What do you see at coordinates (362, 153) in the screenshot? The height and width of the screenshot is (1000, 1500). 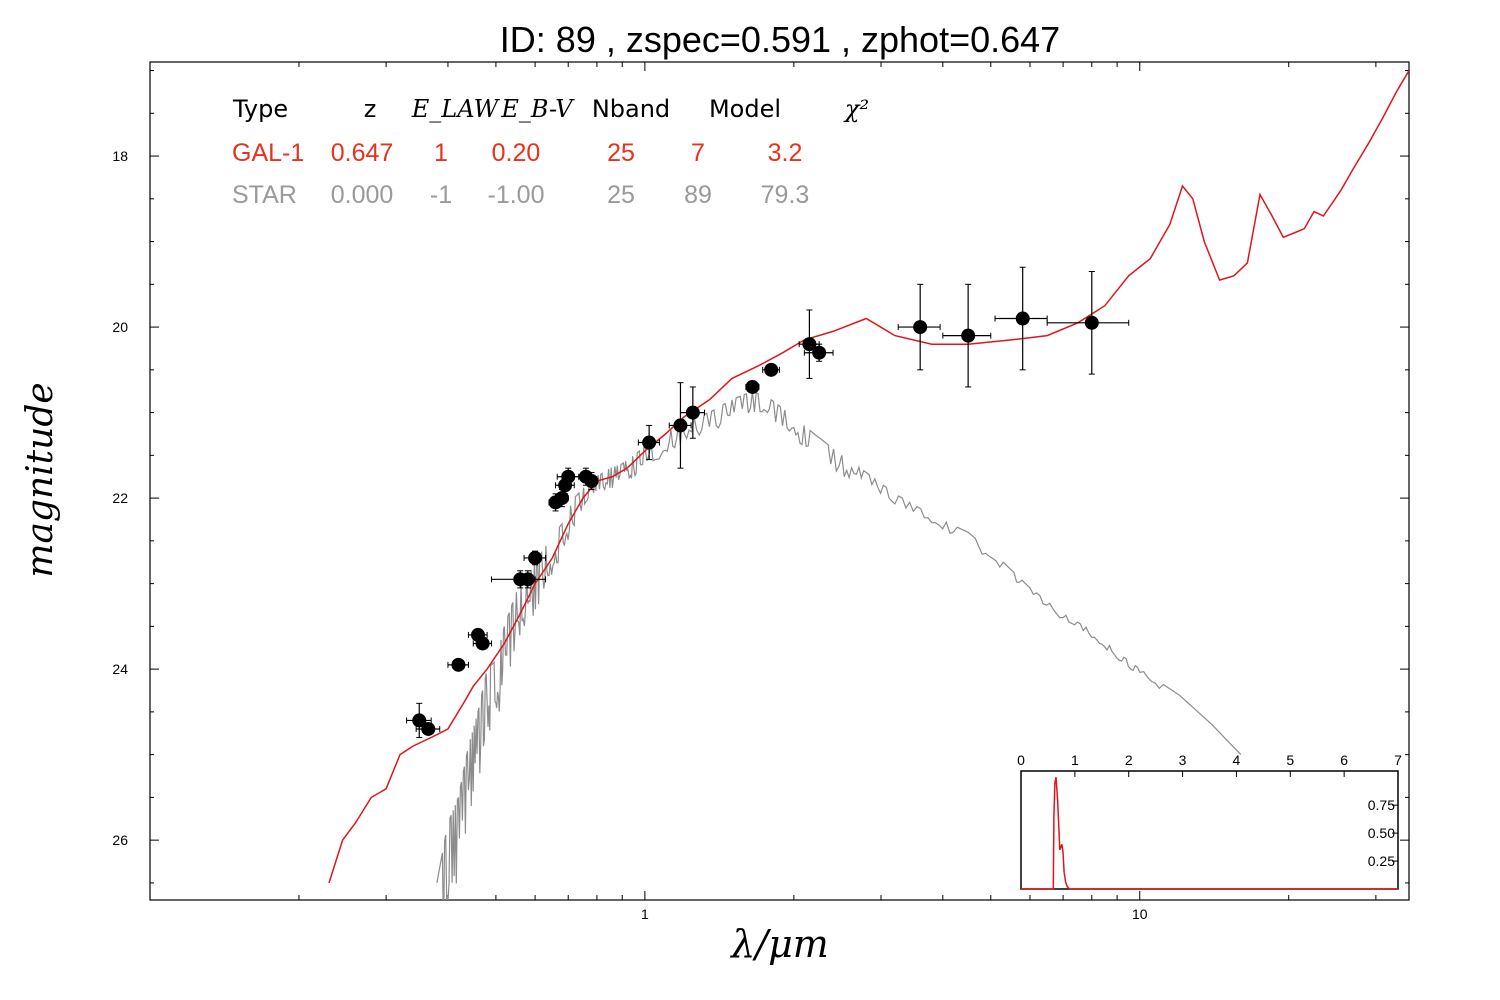 I see `table-cell: 0.647` at bounding box center [362, 153].